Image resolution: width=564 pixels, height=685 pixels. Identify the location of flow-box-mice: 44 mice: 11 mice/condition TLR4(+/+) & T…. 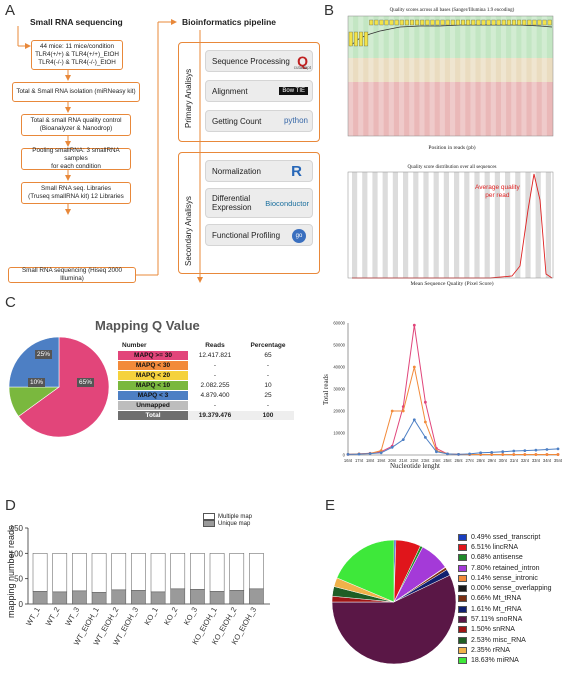
(77, 55).